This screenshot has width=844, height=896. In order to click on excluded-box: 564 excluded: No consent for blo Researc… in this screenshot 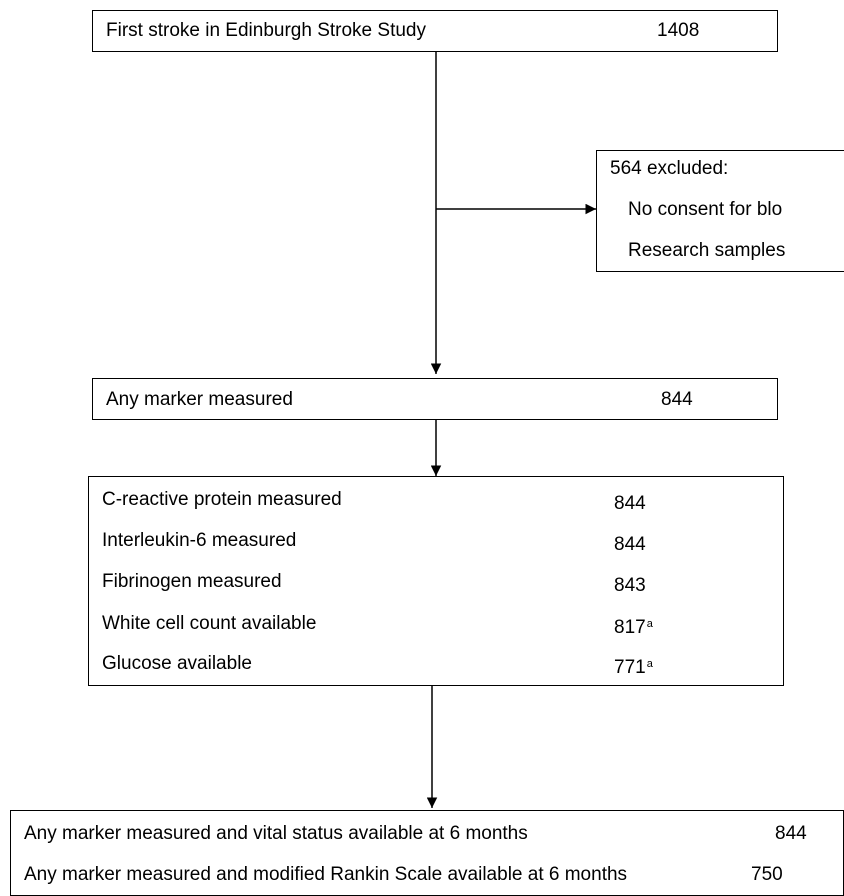, I will do `click(720, 211)`.